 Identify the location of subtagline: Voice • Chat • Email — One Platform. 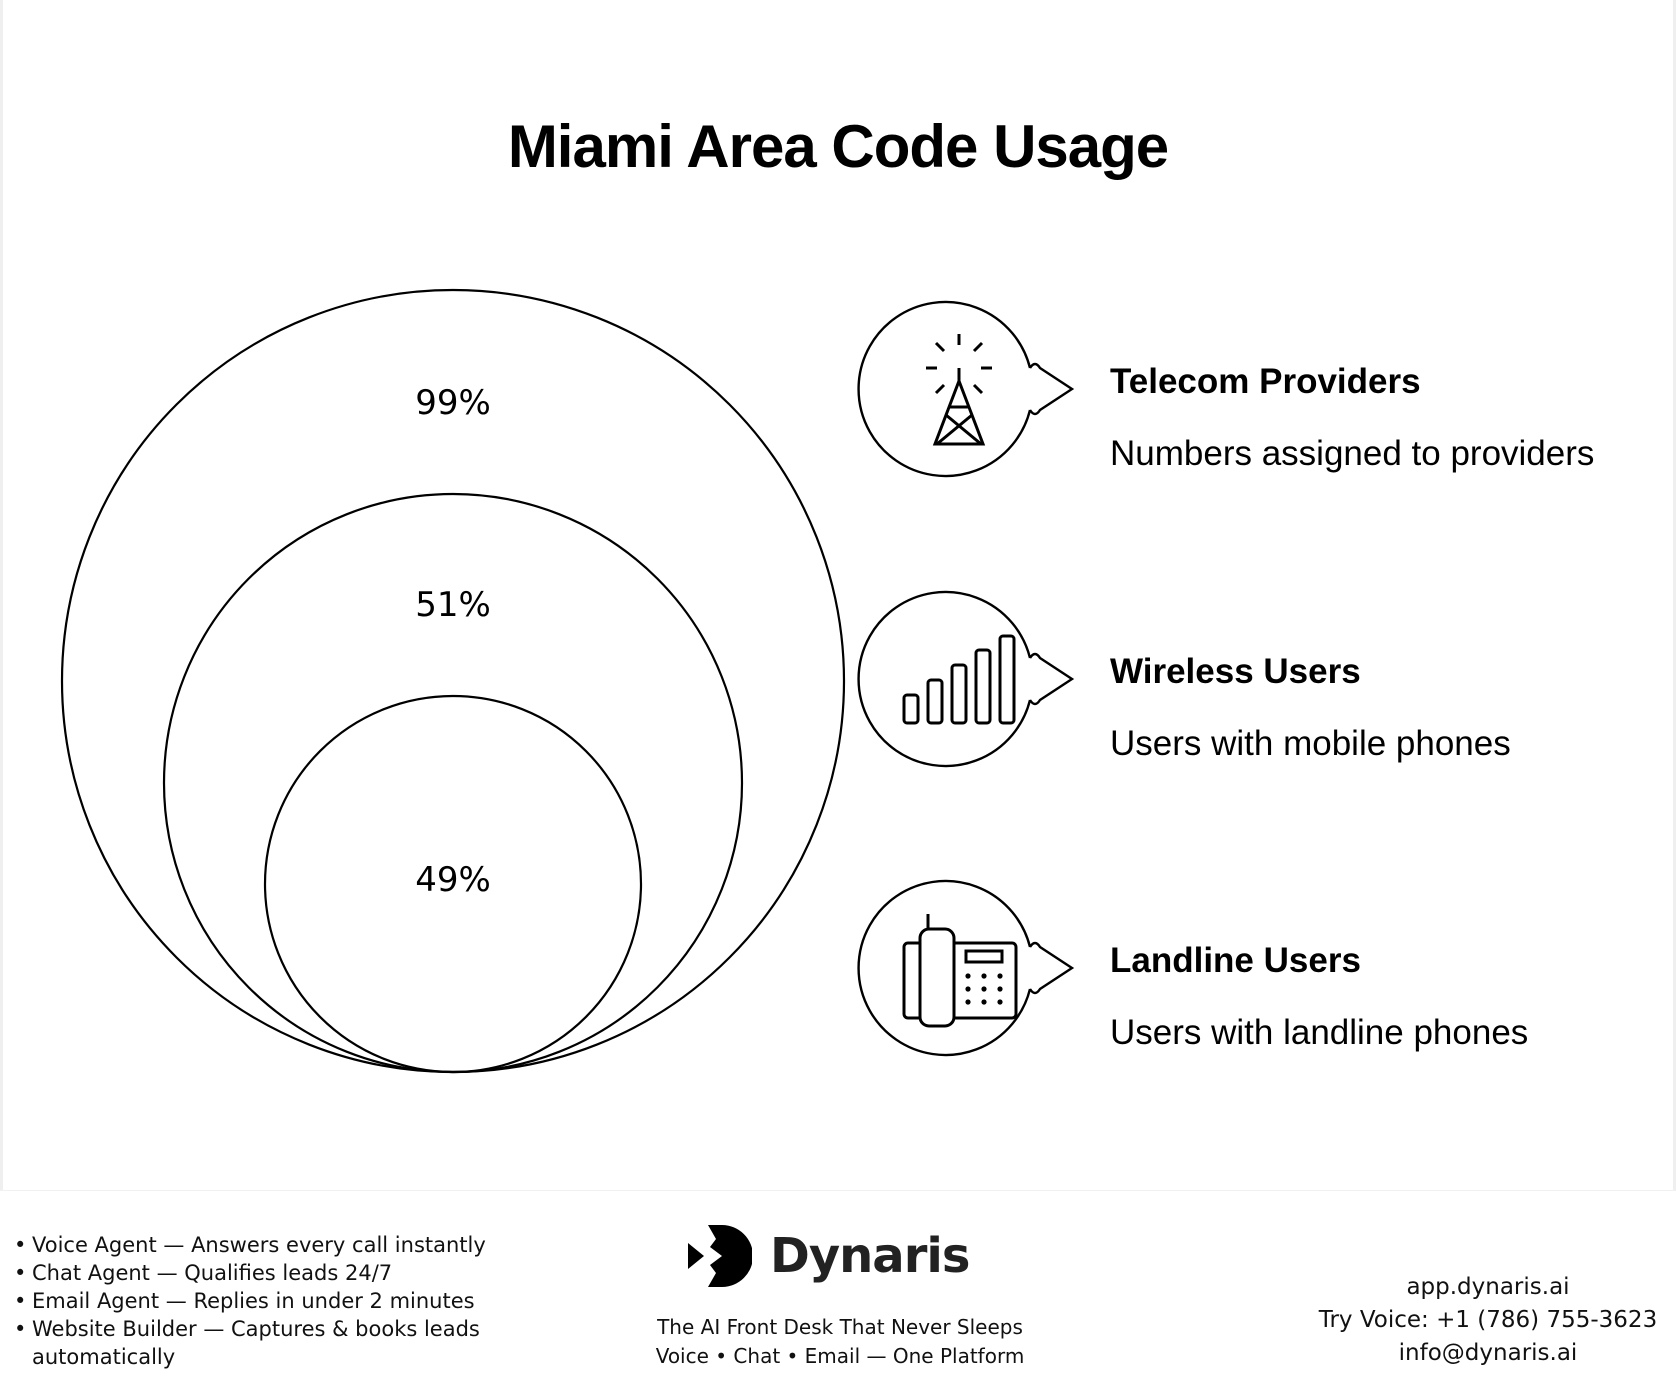
(840, 1356).